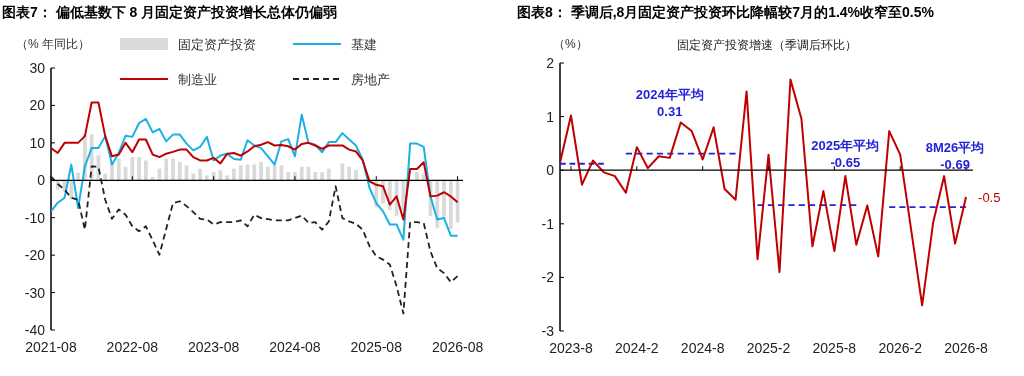  What do you see at coordinates (955, 156) in the screenshot?
I see `annotation: 8M26平均 -0.69` at bounding box center [955, 156].